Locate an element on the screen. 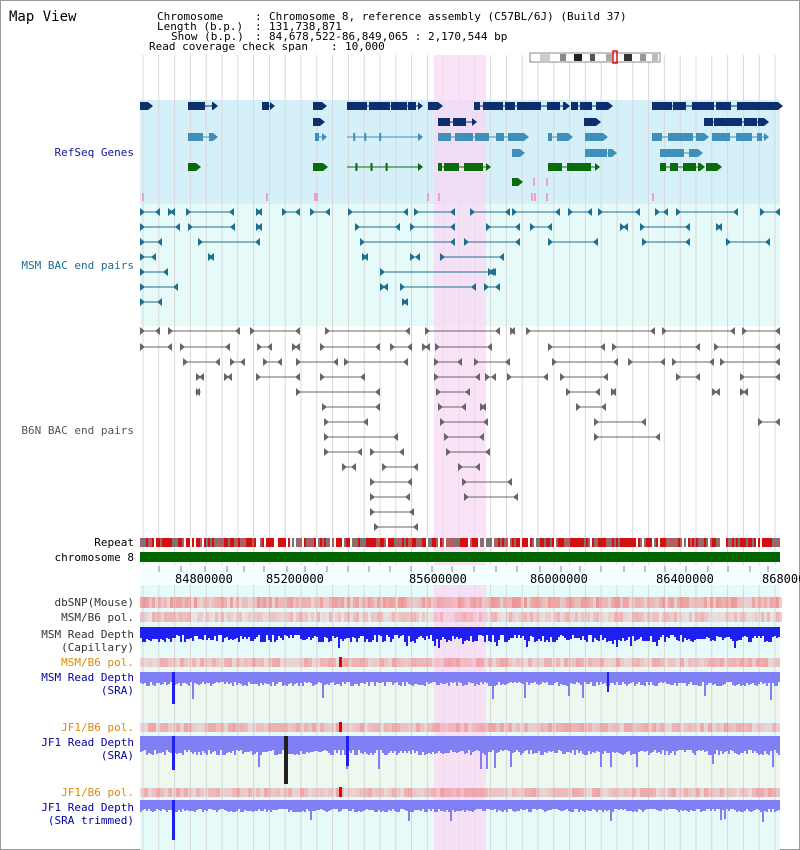 The width and height of the screenshot is (800, 850). track-label-msm-depth-sra: MSM Read Depth (SRA) is located at coordinates (87, 684).